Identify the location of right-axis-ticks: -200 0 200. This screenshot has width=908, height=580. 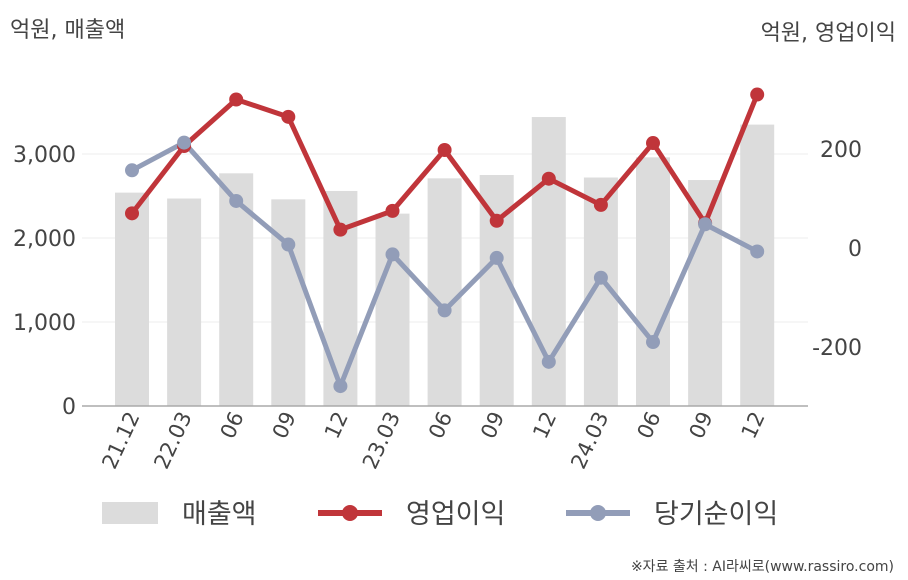
(837, 249).